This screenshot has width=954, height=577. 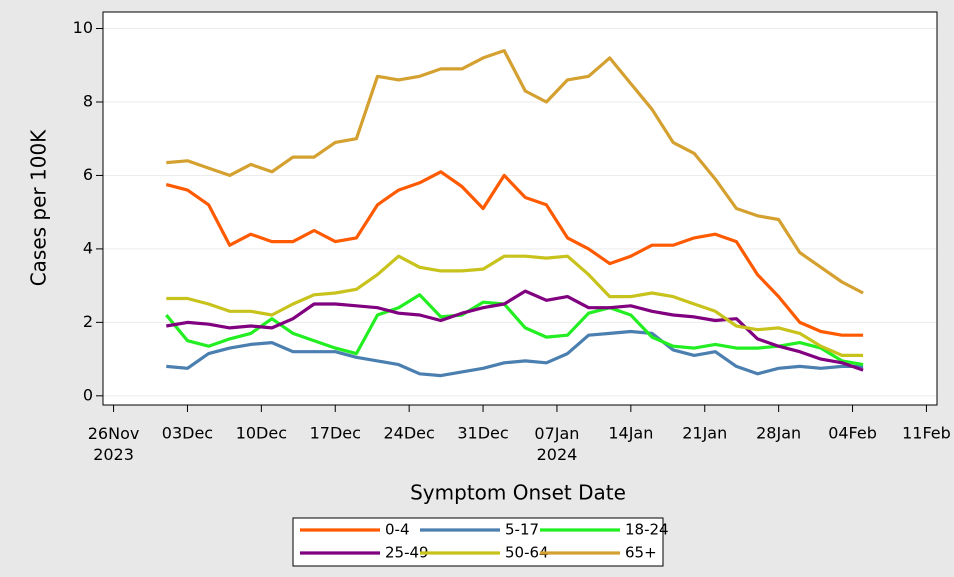 I want to click on legend-label: 5-17, so click(x=522, y=530).